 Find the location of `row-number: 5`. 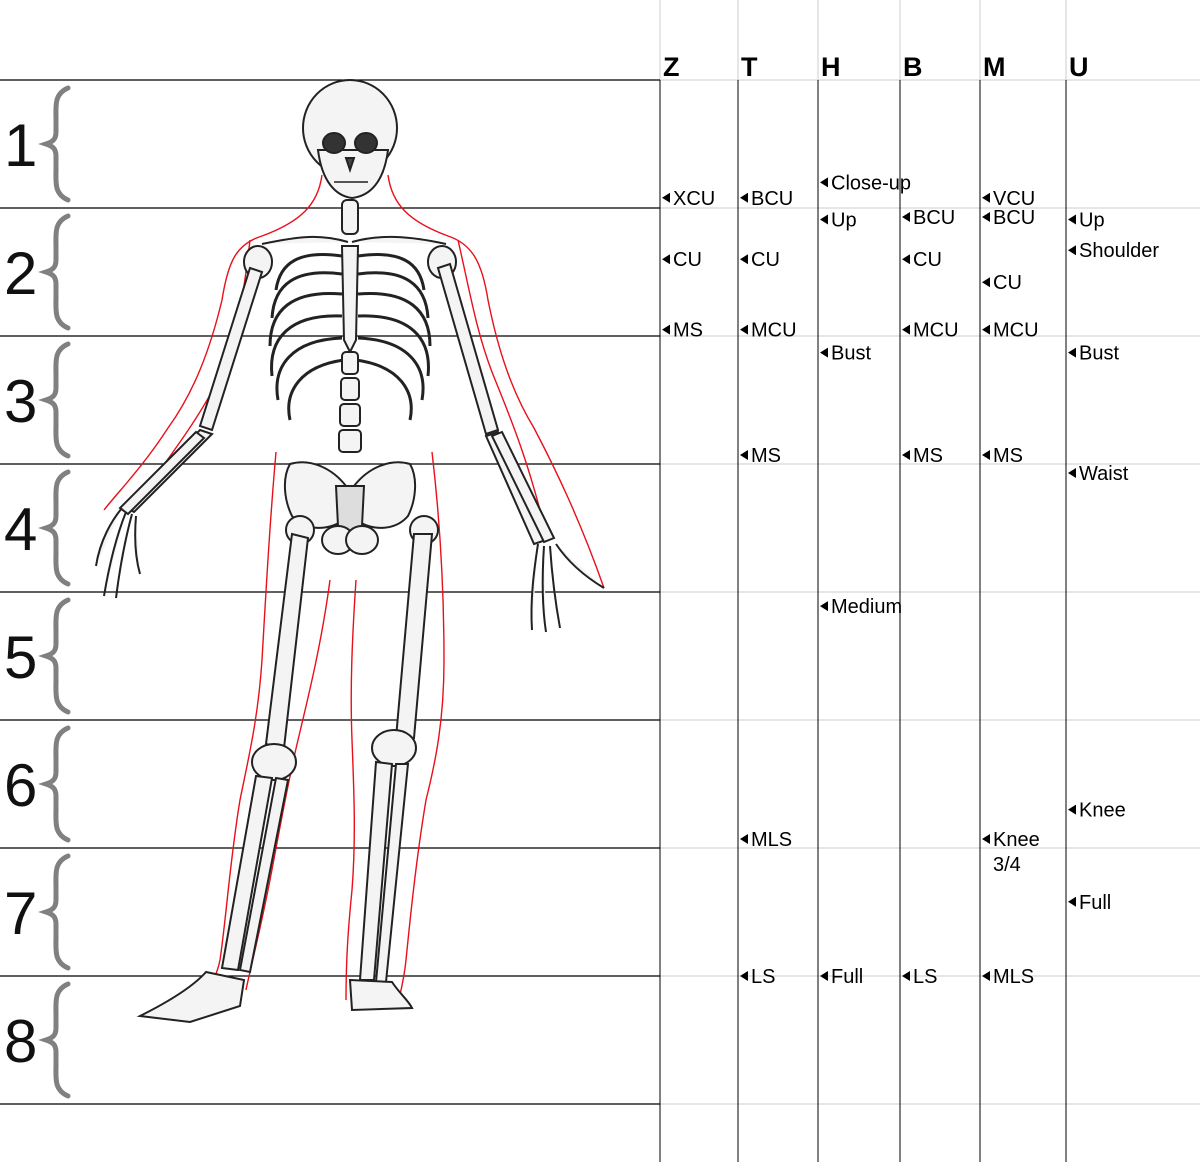

row-number: 5 is located at coordinates (20, 657).